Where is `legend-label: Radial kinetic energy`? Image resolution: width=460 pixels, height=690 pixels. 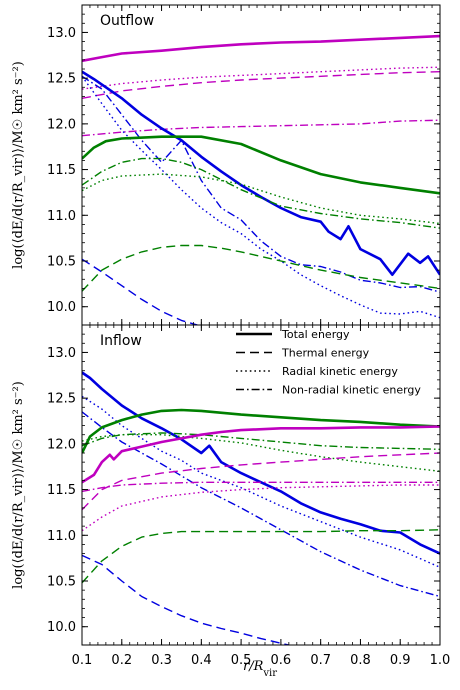
legend-label: Radial kinetic energy is located at coordinates (340, 371).